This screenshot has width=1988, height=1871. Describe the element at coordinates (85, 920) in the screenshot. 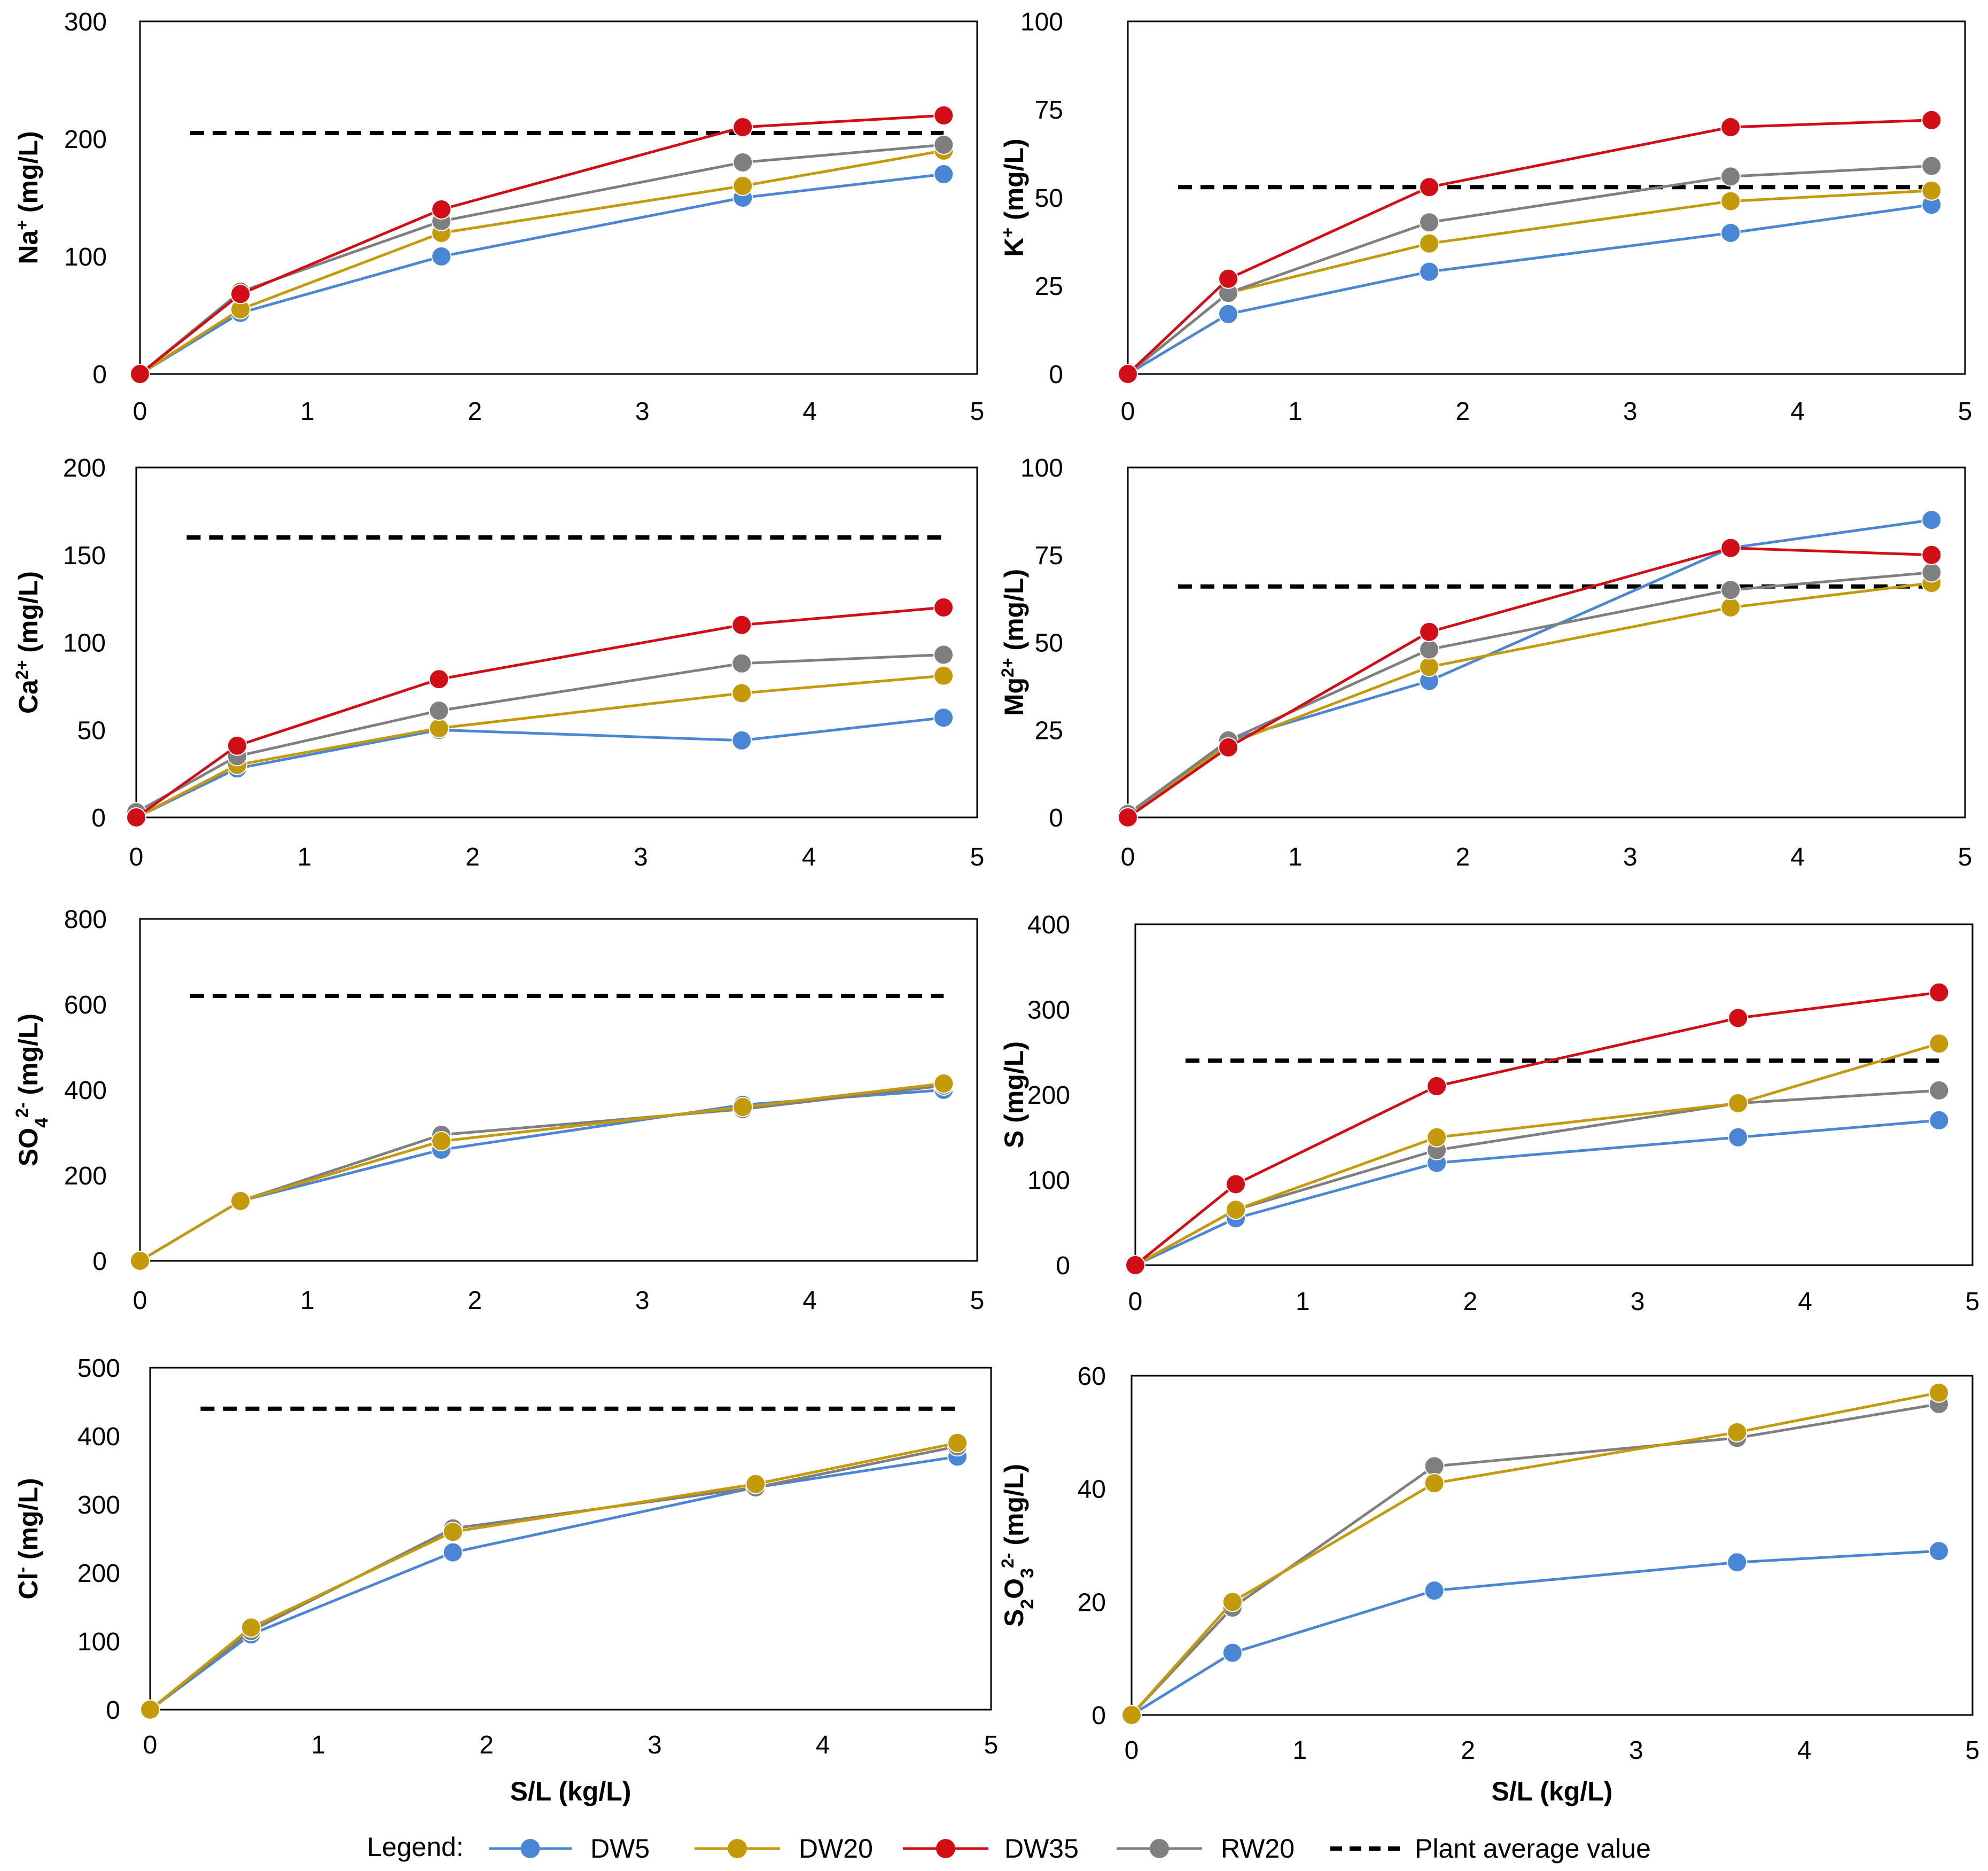

I see `y-tick-label: 800` at that location.